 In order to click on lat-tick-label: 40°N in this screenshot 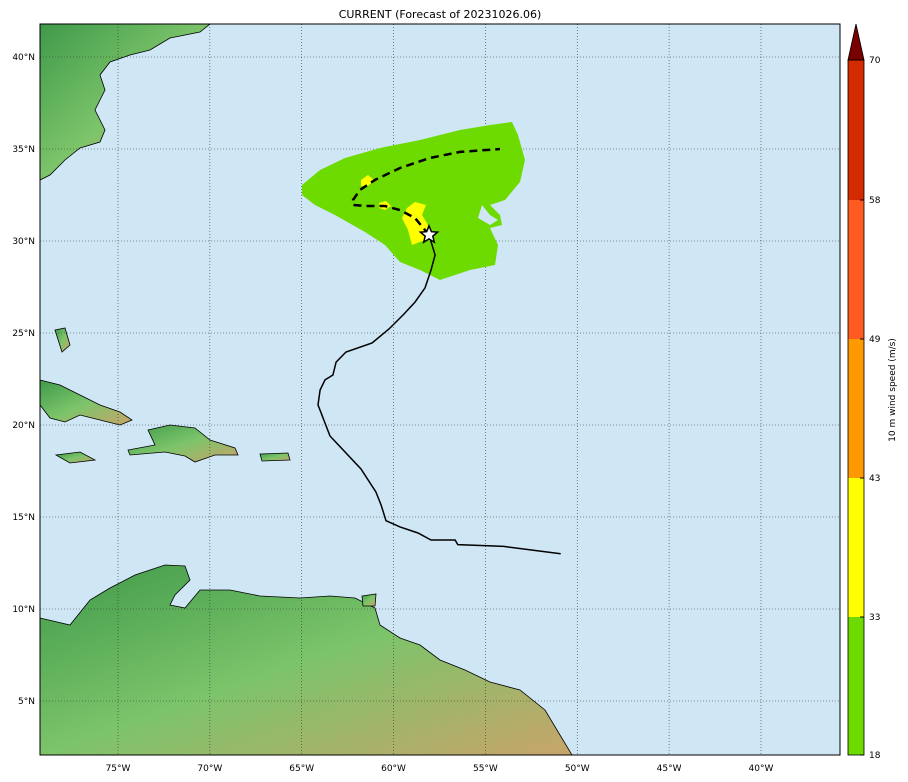, I will do `click(23, 58)`.